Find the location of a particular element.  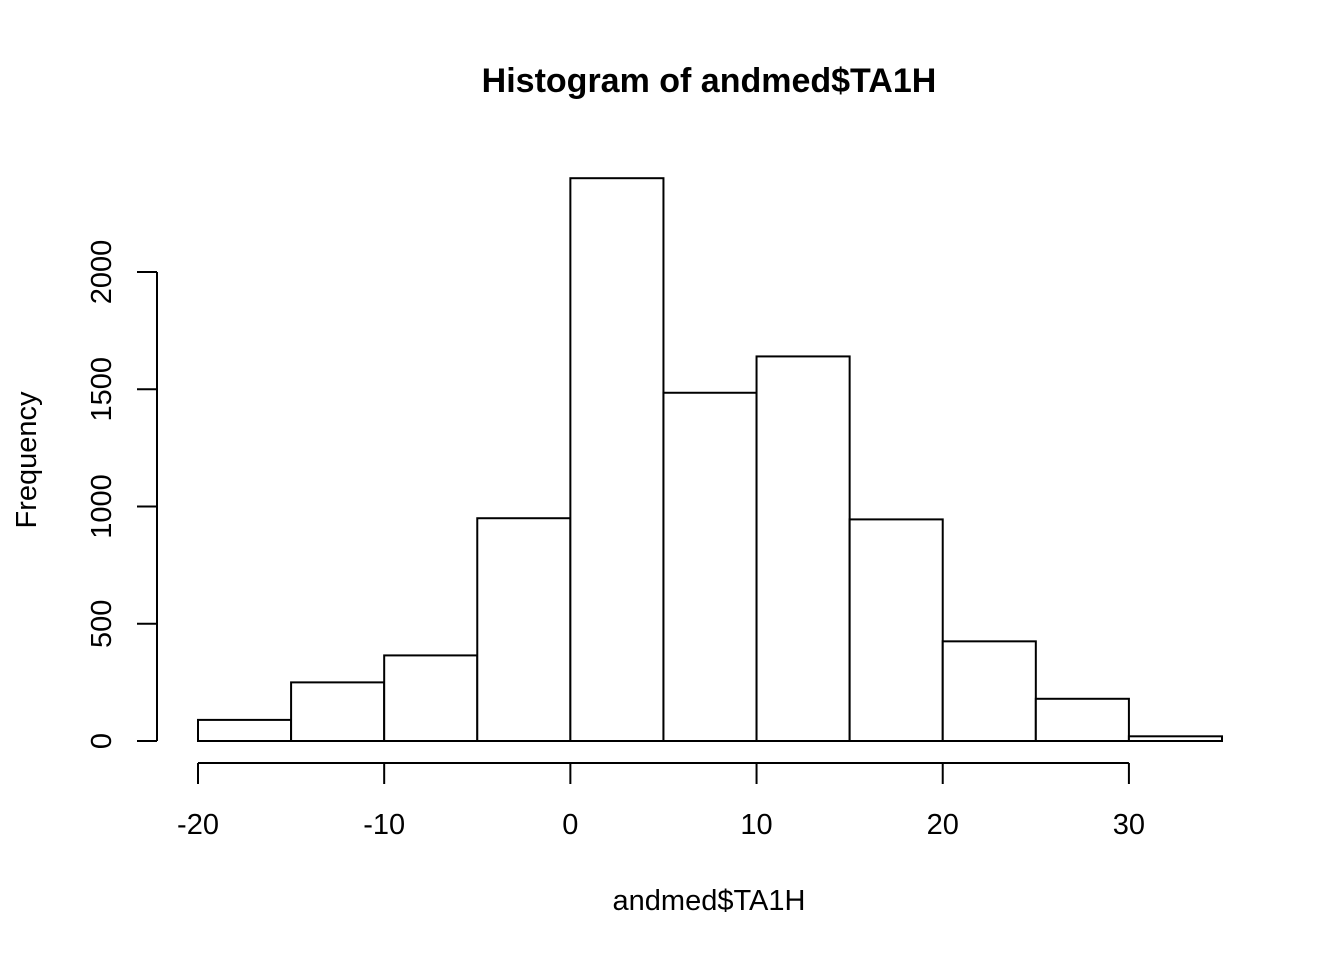

y-tick-label-2: 1000 is located at coordinates (102, 506).